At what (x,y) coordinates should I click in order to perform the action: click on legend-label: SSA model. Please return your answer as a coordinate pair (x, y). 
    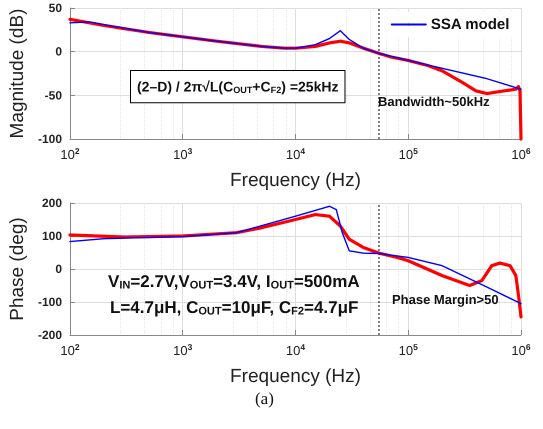
    Looking at the image, I should click on (470, 24).